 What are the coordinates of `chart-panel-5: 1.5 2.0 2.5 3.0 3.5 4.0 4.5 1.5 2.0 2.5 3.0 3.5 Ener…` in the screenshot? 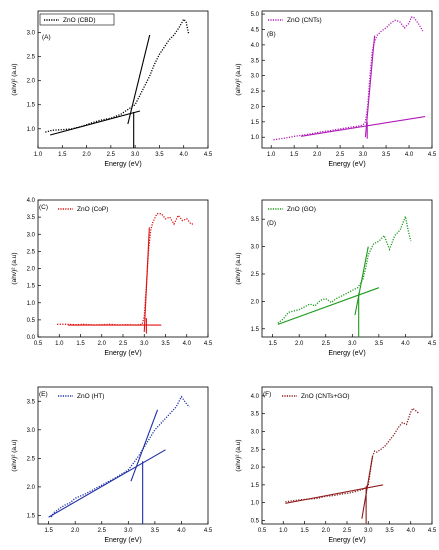 It's located at (112, 465).